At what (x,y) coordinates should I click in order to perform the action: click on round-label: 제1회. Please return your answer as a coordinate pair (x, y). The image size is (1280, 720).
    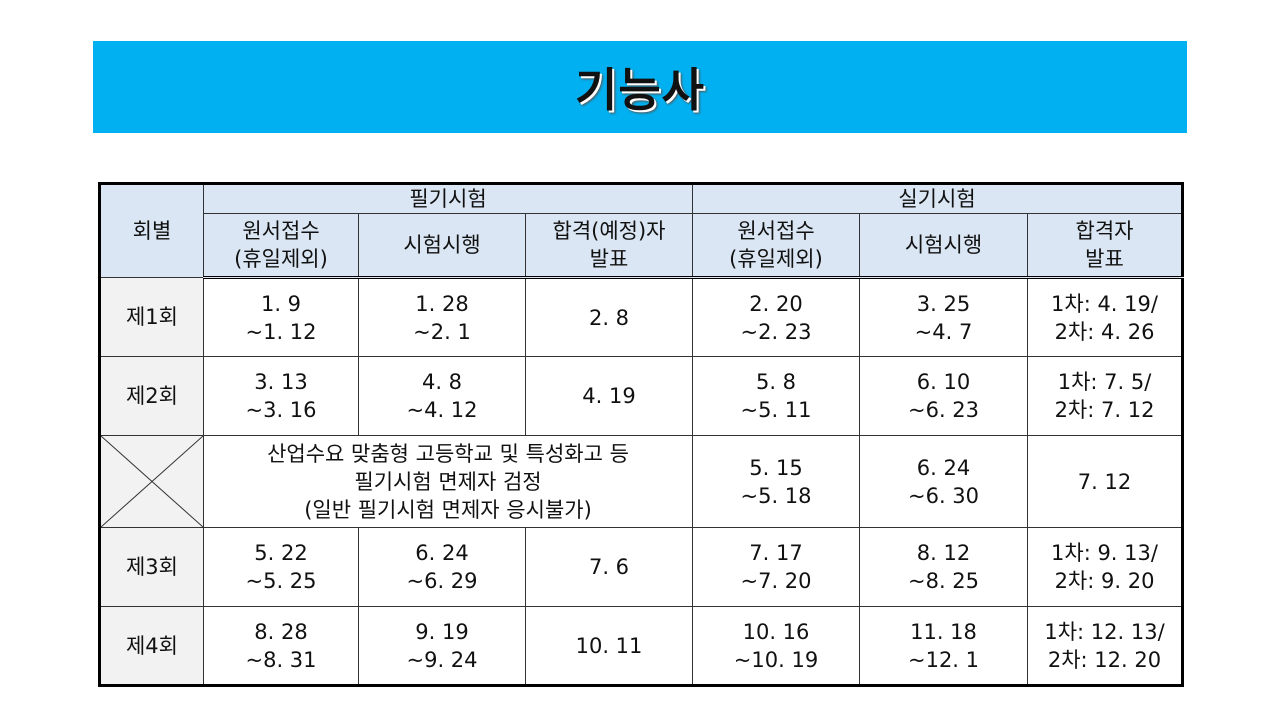
    Looking at the image, I should click on (151, 317).